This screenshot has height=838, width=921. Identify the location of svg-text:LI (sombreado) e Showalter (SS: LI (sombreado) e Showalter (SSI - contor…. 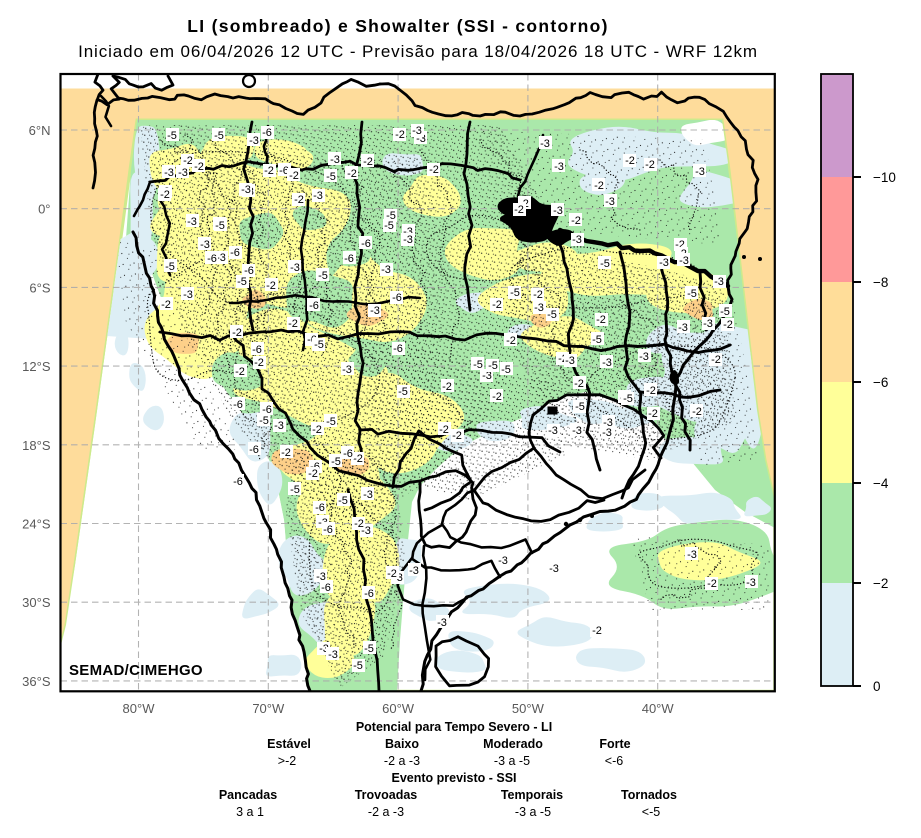
(397, 26).